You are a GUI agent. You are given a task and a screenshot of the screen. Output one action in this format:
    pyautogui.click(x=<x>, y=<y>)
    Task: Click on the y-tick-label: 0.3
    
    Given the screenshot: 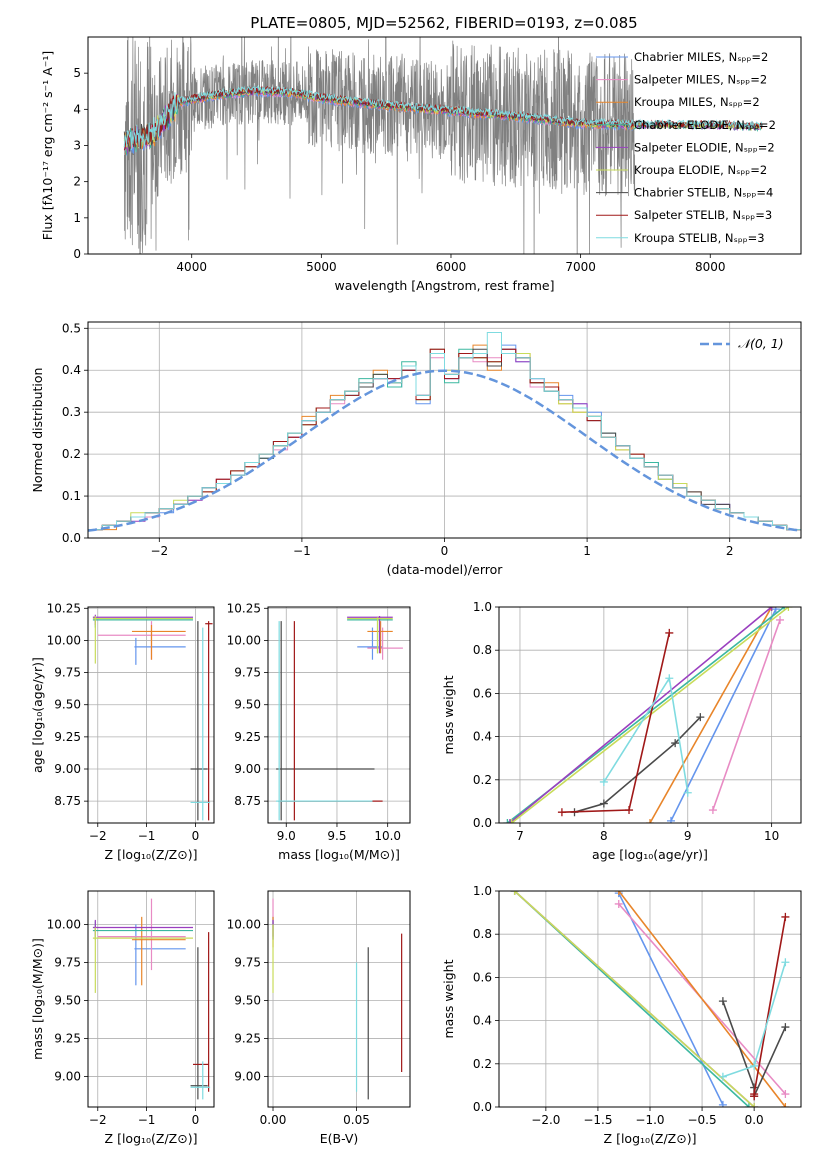 What is the action you would take?
    pyautogui.click(x=71, y=412)
    